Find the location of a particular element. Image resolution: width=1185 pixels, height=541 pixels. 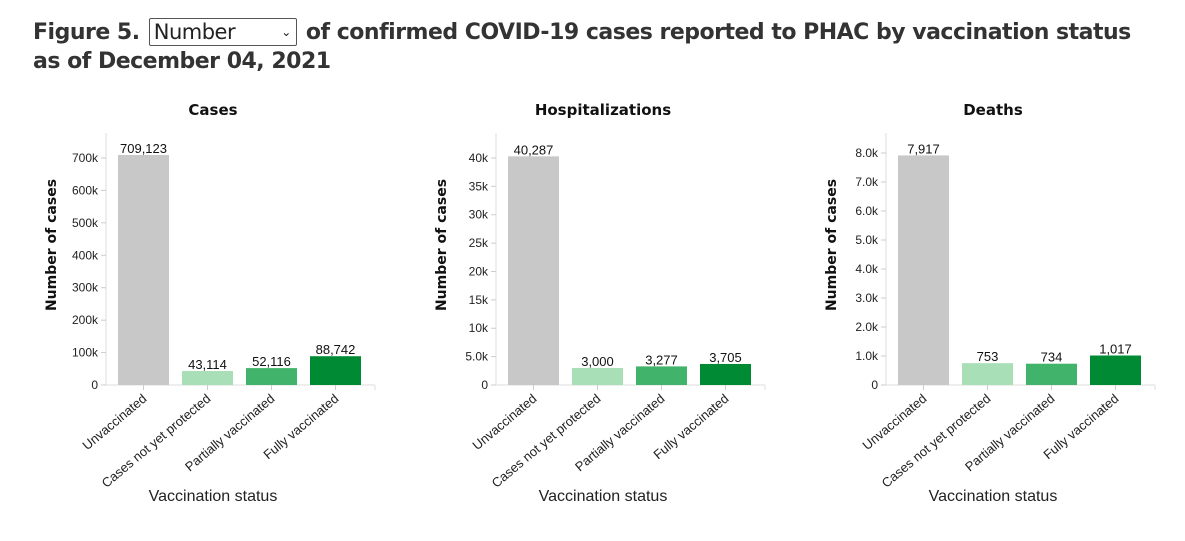

y-tick-label: 30k is located at coordinates (479, 215).